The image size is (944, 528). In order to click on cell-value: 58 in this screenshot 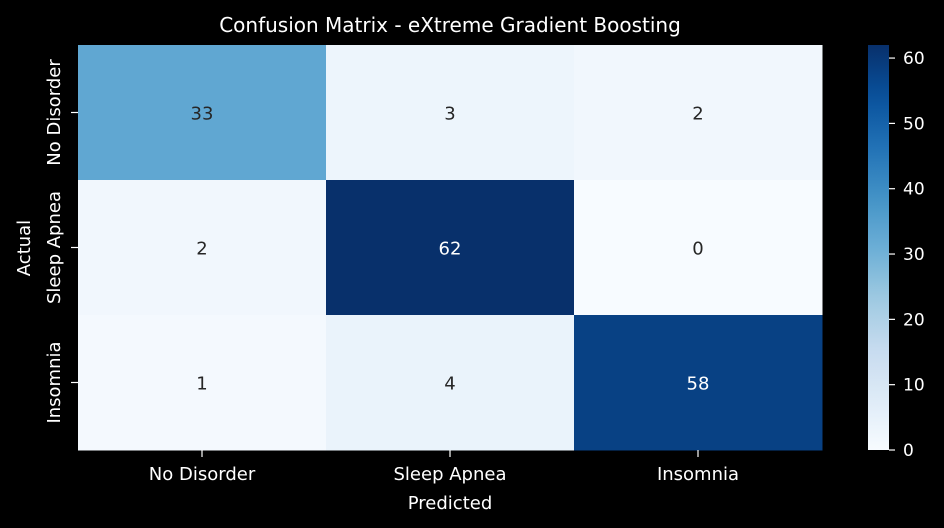, I will do `click(698, 384)`.